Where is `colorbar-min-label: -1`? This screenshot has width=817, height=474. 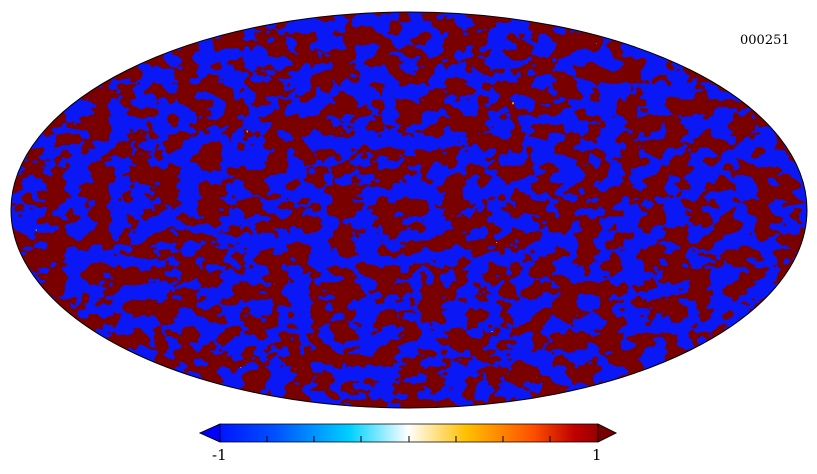 colorbar-min-label: -1 is located at coordinates (219, 455).